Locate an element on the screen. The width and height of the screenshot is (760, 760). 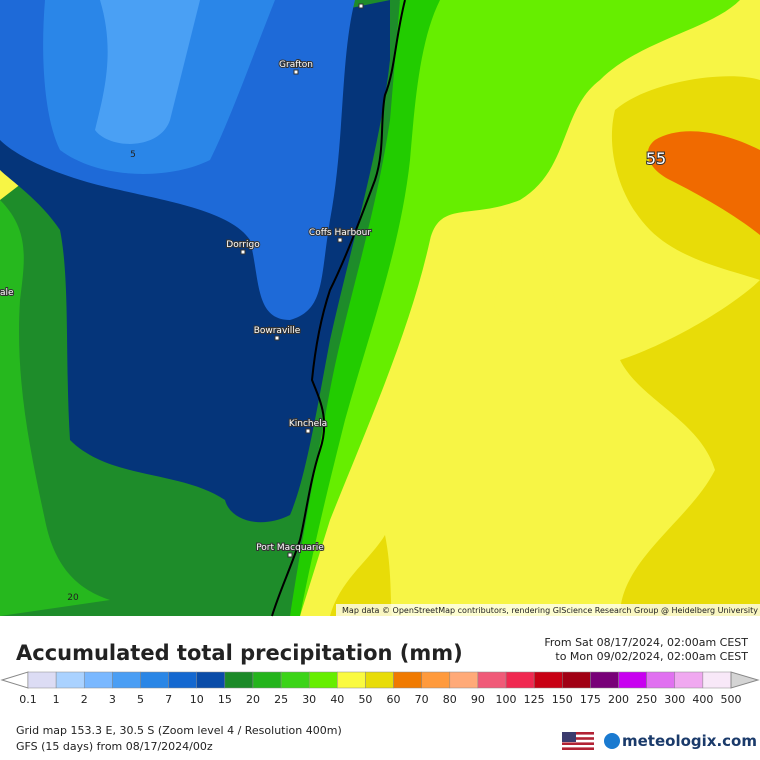
legend-title: Accumulated total precipitation (mm) is located at coordinates (239, 653).